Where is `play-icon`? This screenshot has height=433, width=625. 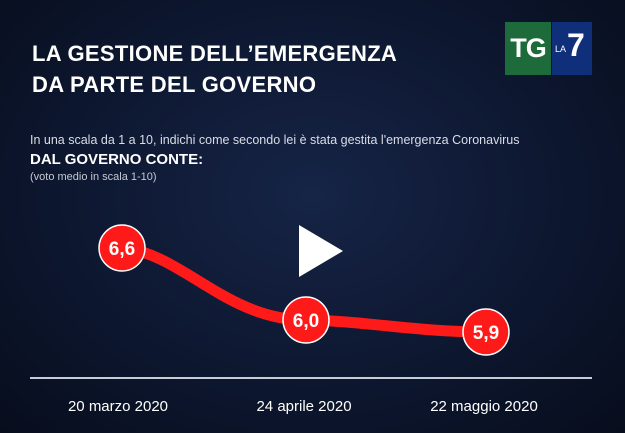
play-icon is located at coordinates (319, 251).